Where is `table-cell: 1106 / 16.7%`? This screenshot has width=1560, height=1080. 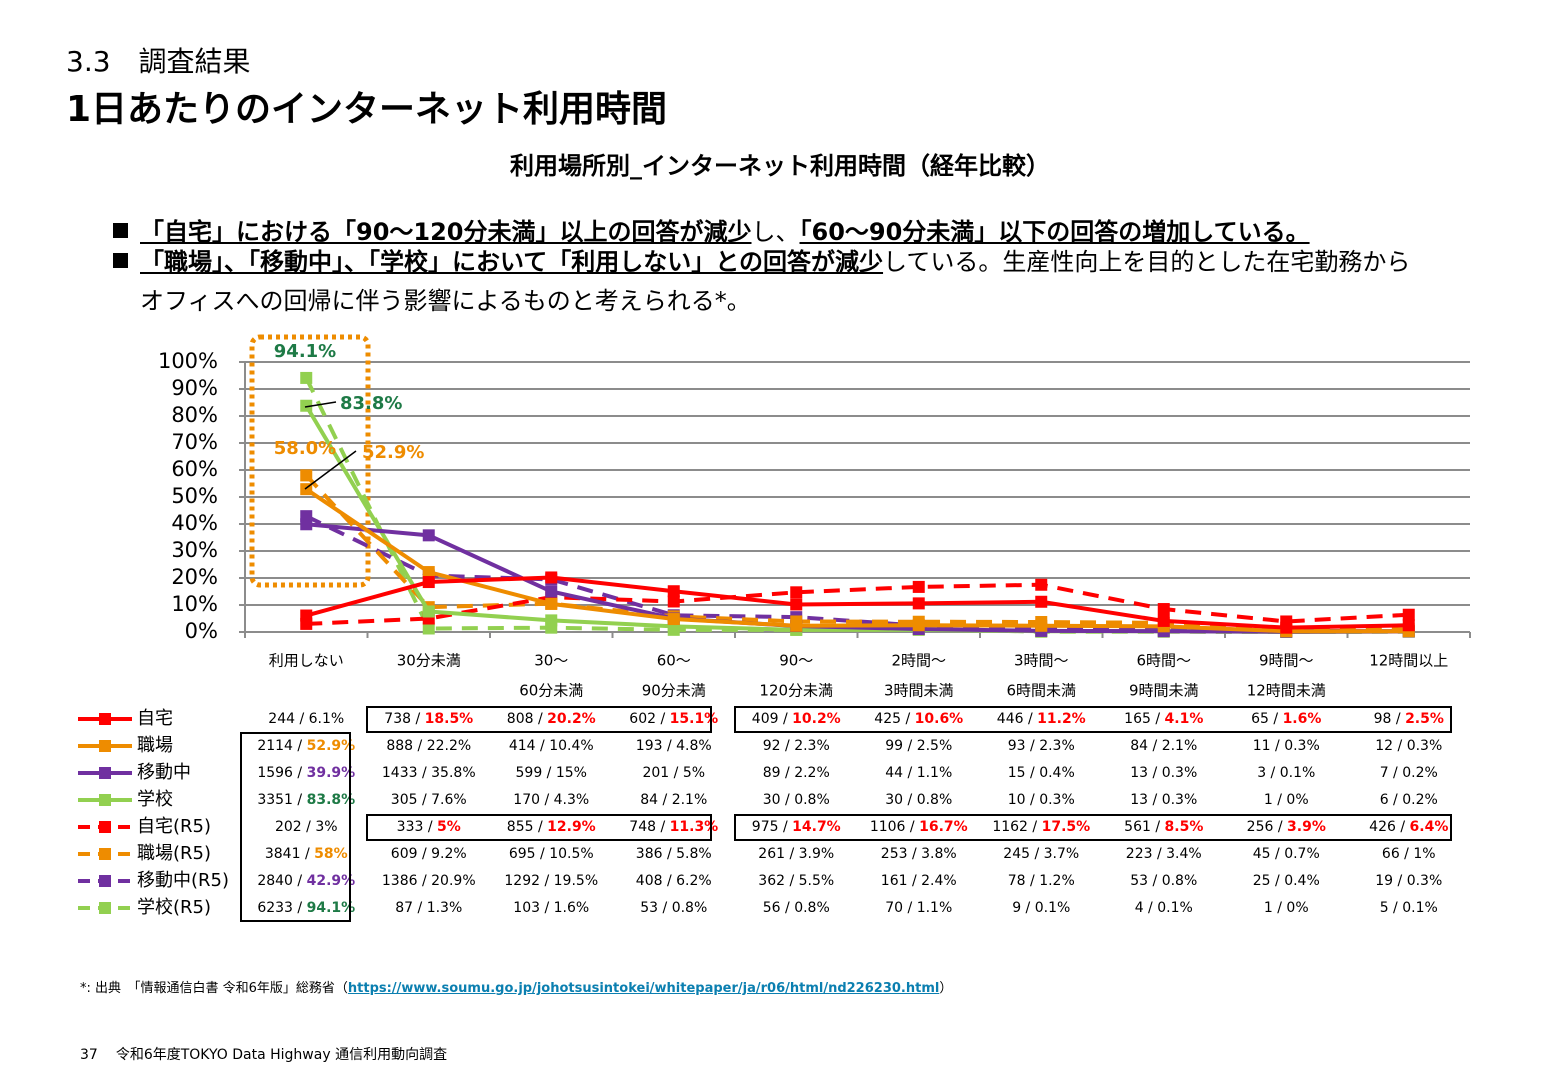
table-cell: 1106 / 16.7% is located at coordinates (919, 827).